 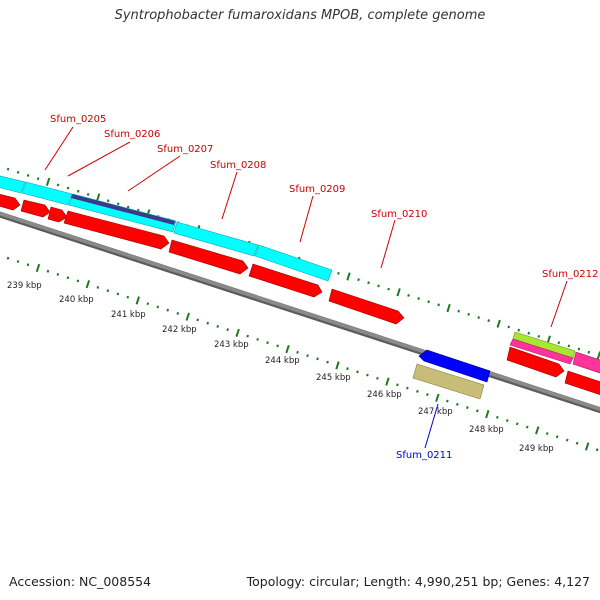 What do you see at coordinates (486, 430) in the screenshot?
I see `kbp-label: 248 kbp` at bounding box center [486, 430].